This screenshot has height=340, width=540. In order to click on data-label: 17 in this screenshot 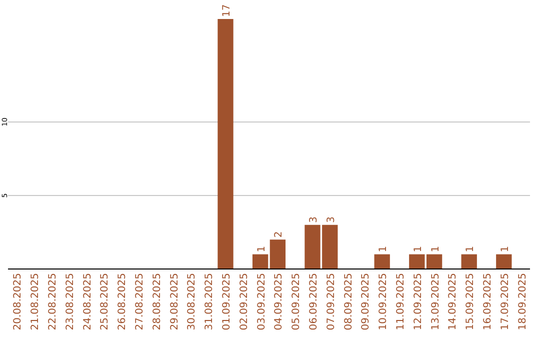, I will do `click(227, 10)`.